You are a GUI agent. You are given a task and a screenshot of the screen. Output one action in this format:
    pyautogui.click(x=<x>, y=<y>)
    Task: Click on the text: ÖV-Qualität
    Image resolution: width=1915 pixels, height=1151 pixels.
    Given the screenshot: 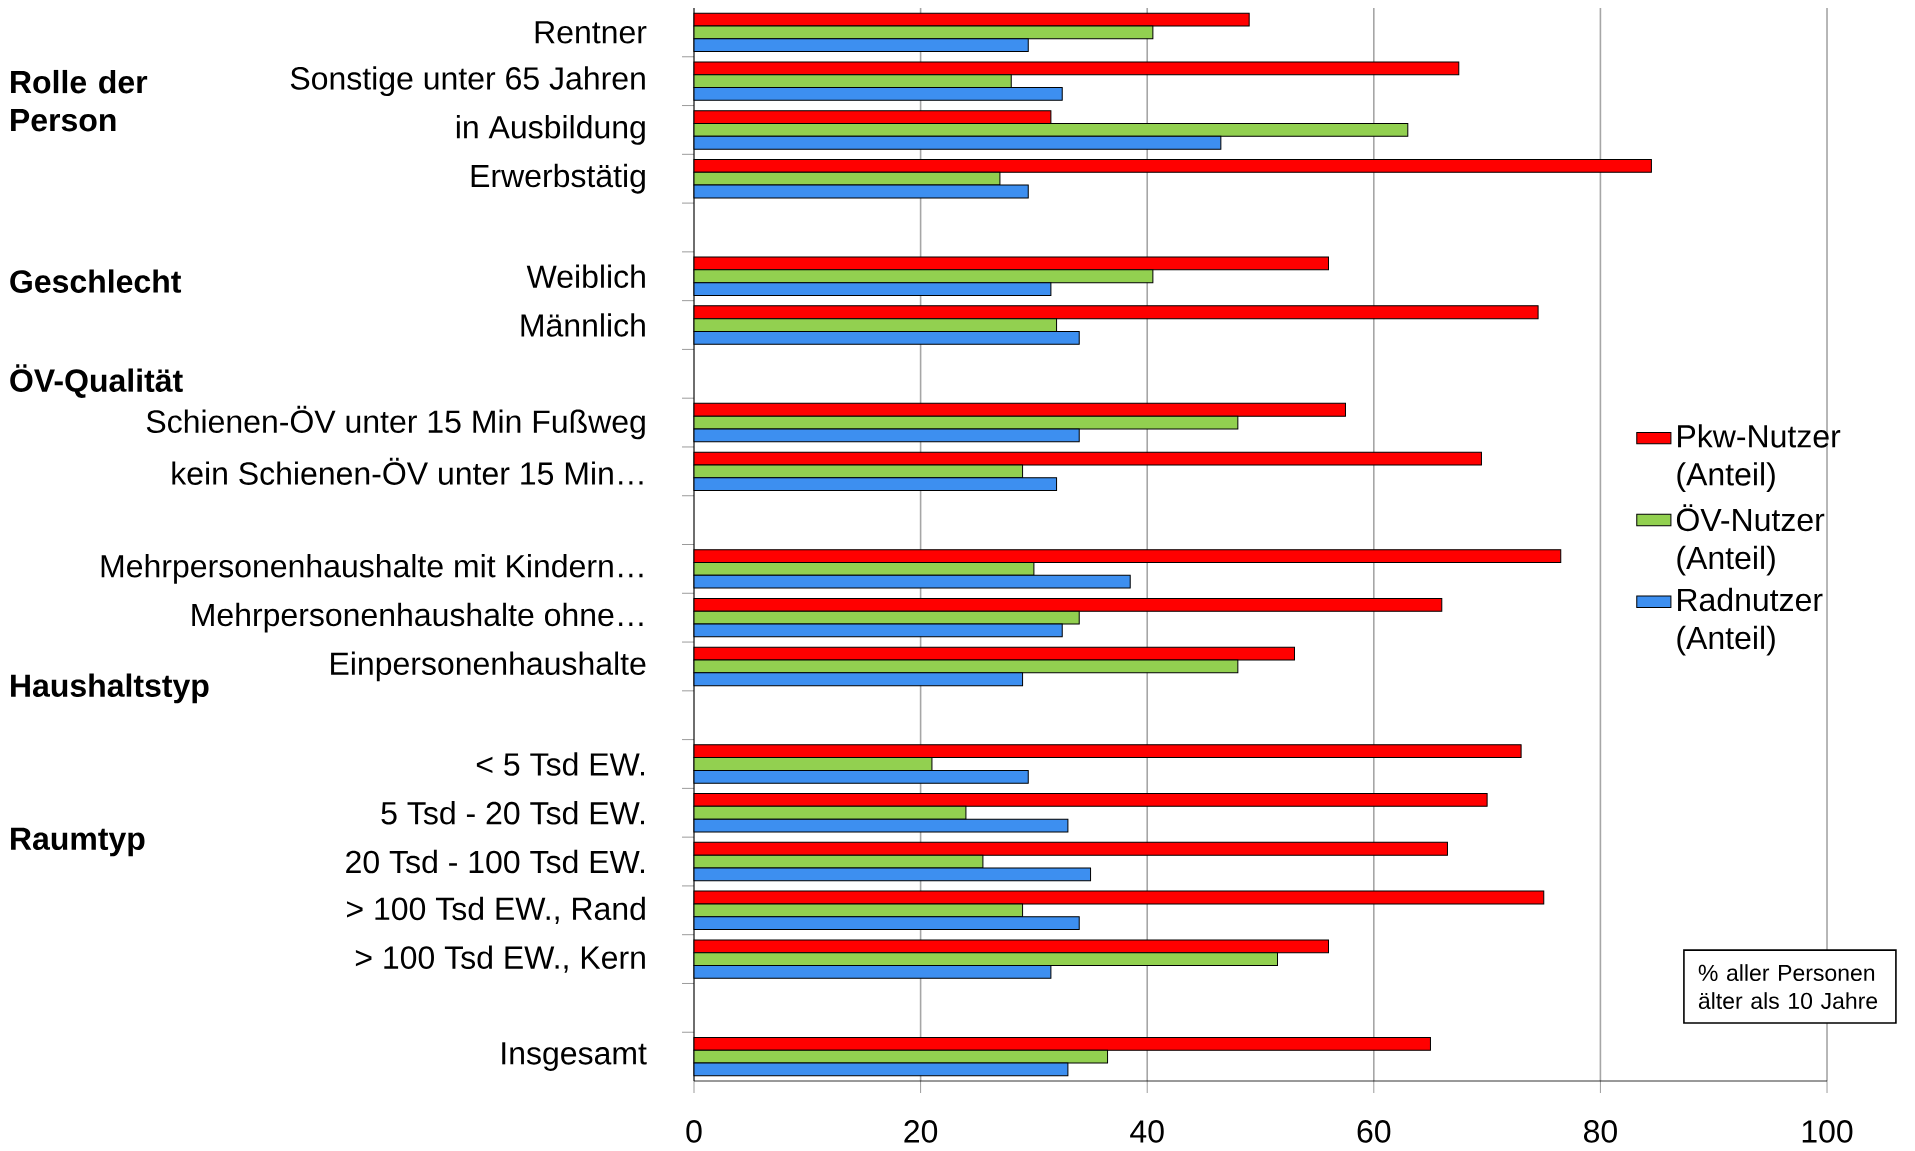 What is the action you would take?
    pyautogui.click(x=96, y=381)
    